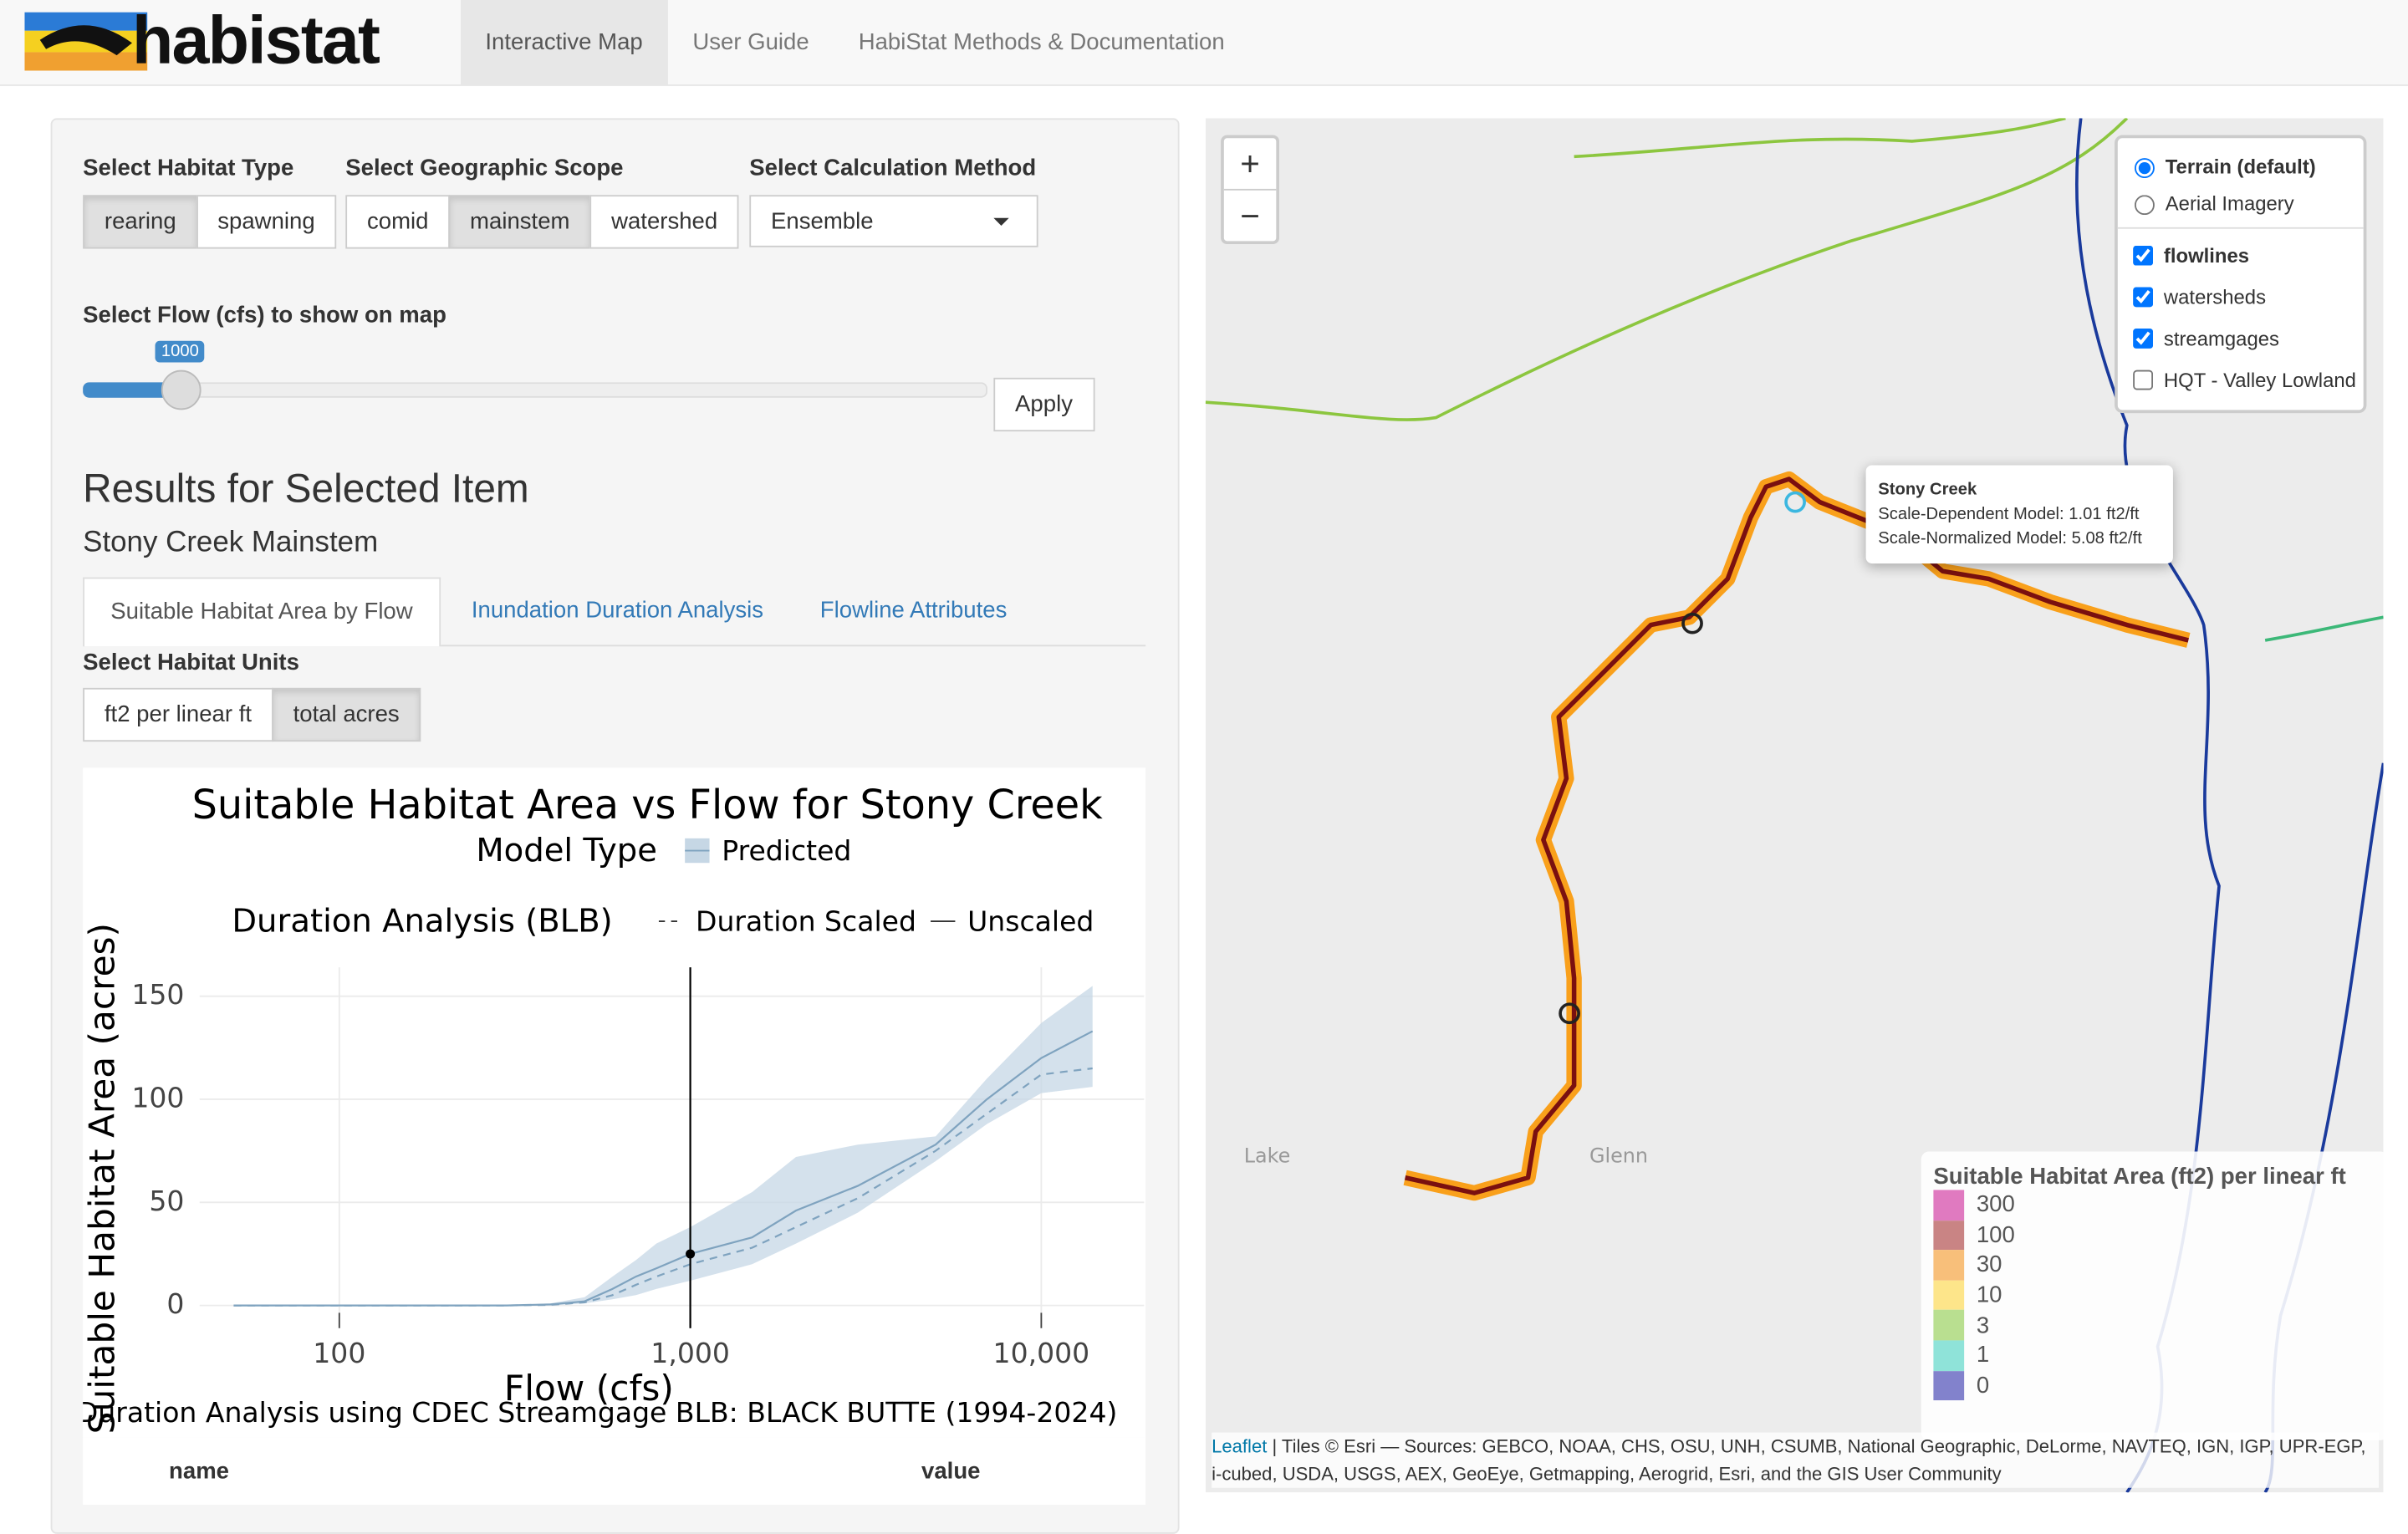 This screenshot has height=1534, width=2408. What do you see at coordinates (231, 542) in the screenshot?
I see `item-name: Stony Creek Mainstem` at bounding box center [231, 542].